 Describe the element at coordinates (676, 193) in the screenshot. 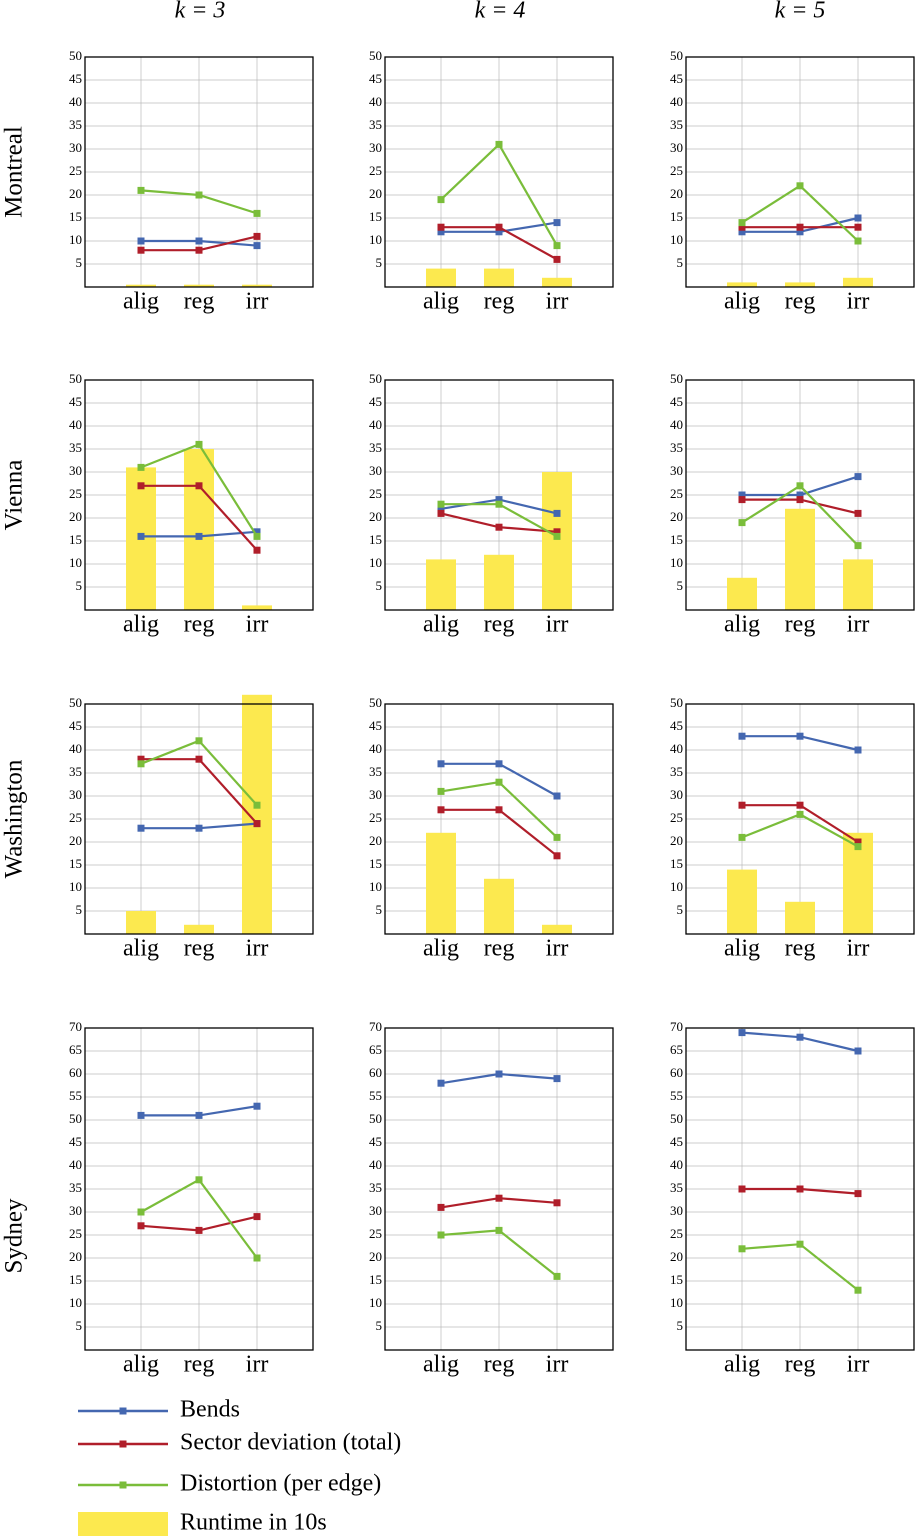

I see `y-tick-label: 20` at that location.